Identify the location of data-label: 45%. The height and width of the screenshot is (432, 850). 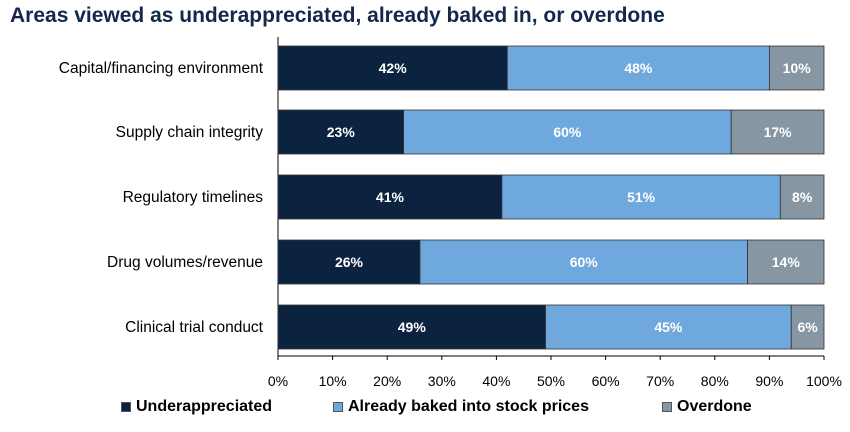
(668, 327).